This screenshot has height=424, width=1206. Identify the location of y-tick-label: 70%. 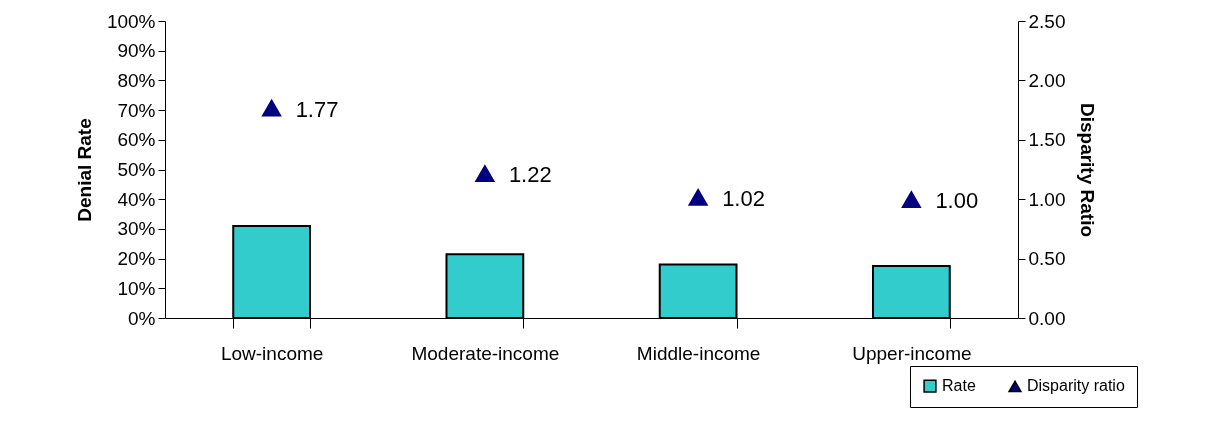
(136, 110).